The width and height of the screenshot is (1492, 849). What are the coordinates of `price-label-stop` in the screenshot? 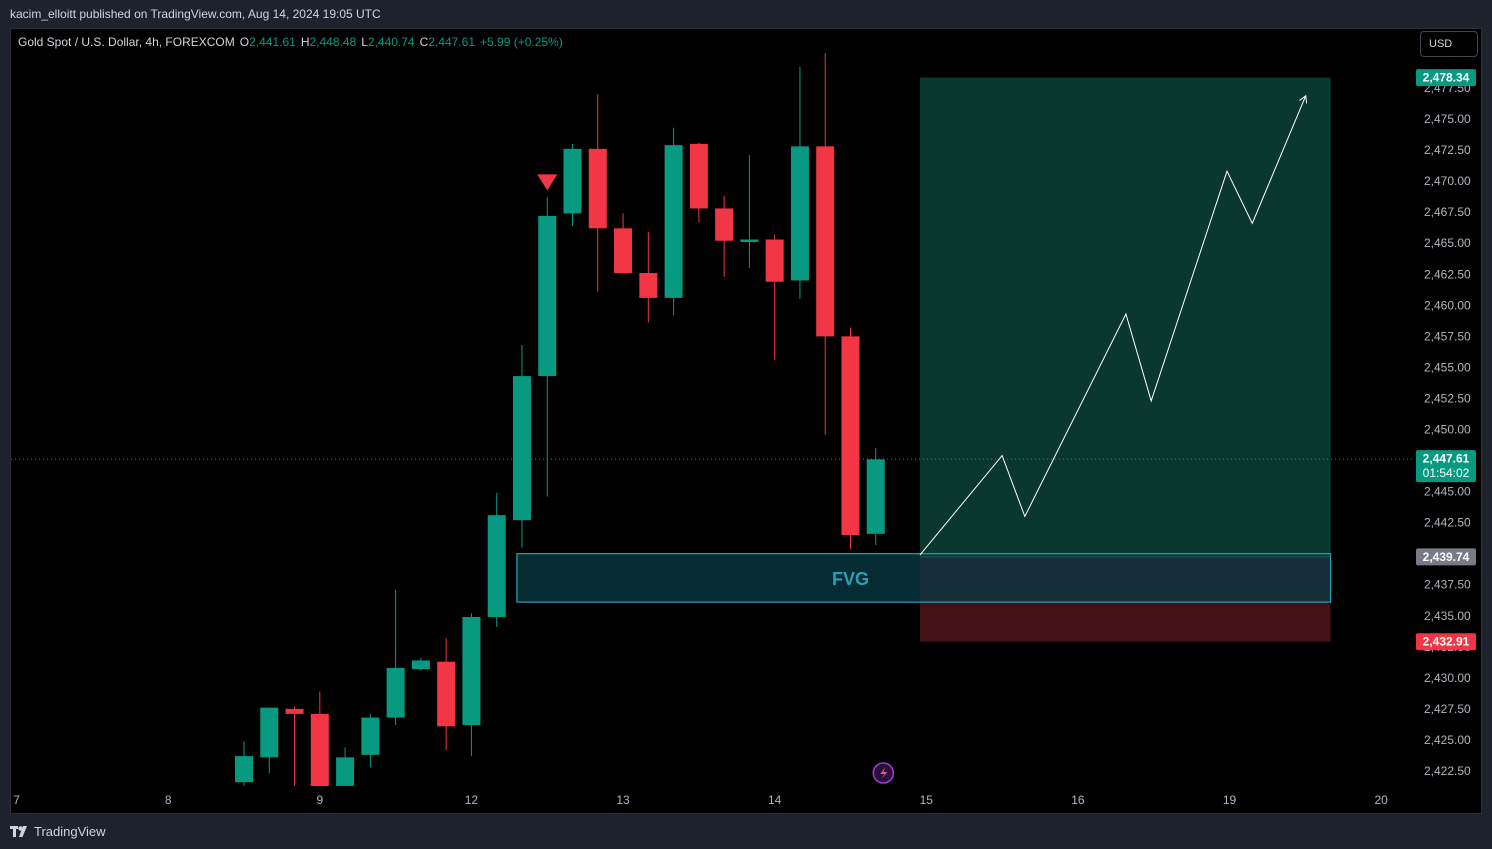 It's located at (1446, 642).